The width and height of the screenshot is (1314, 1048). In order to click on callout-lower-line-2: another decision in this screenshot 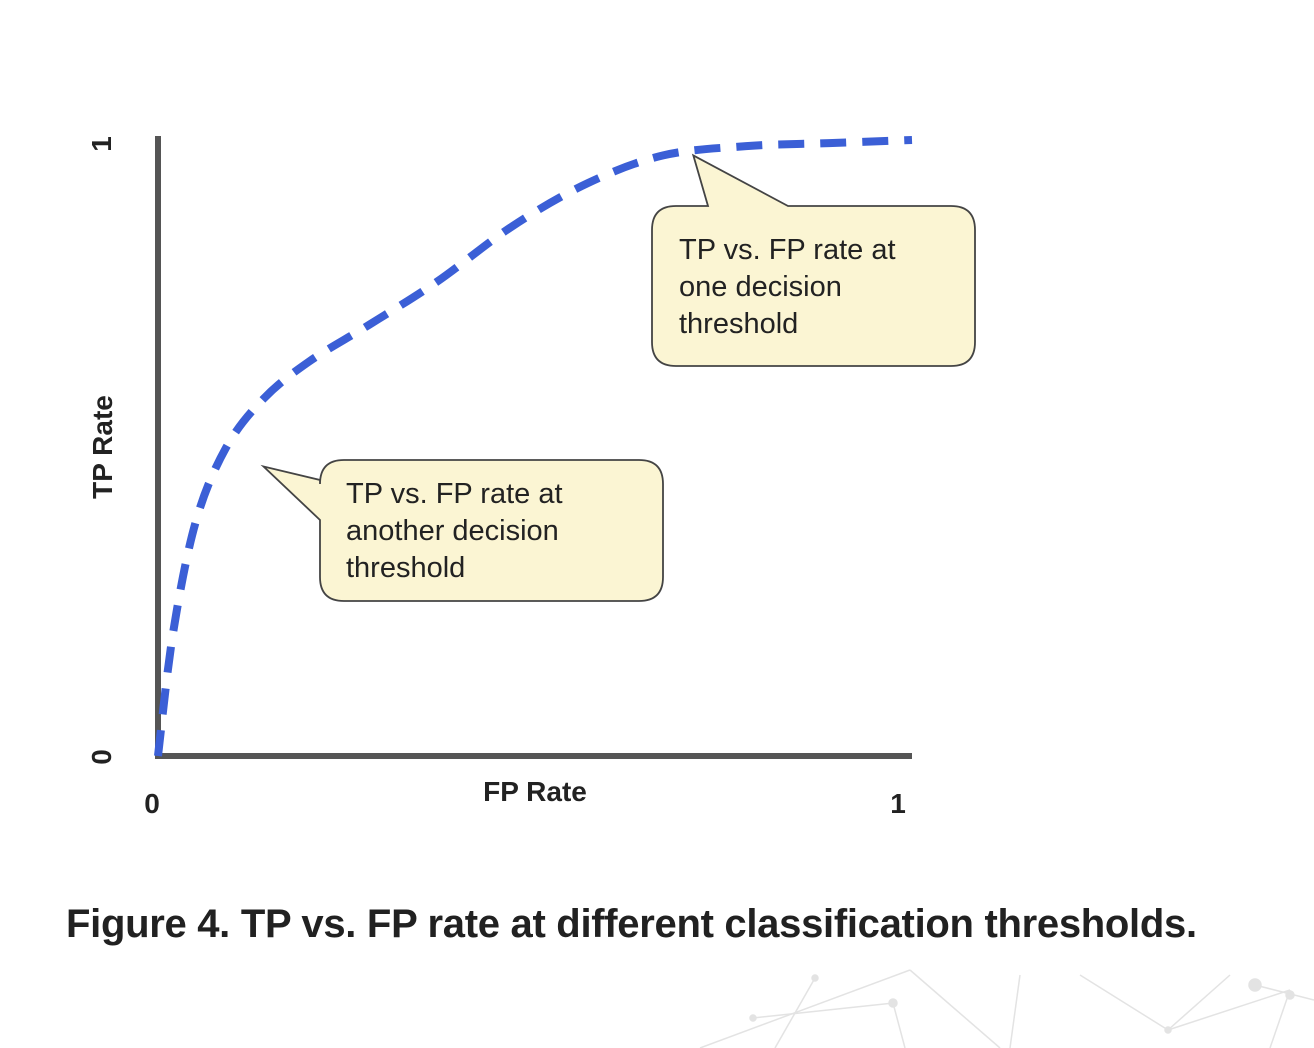, I will do `click(452, 531)`.